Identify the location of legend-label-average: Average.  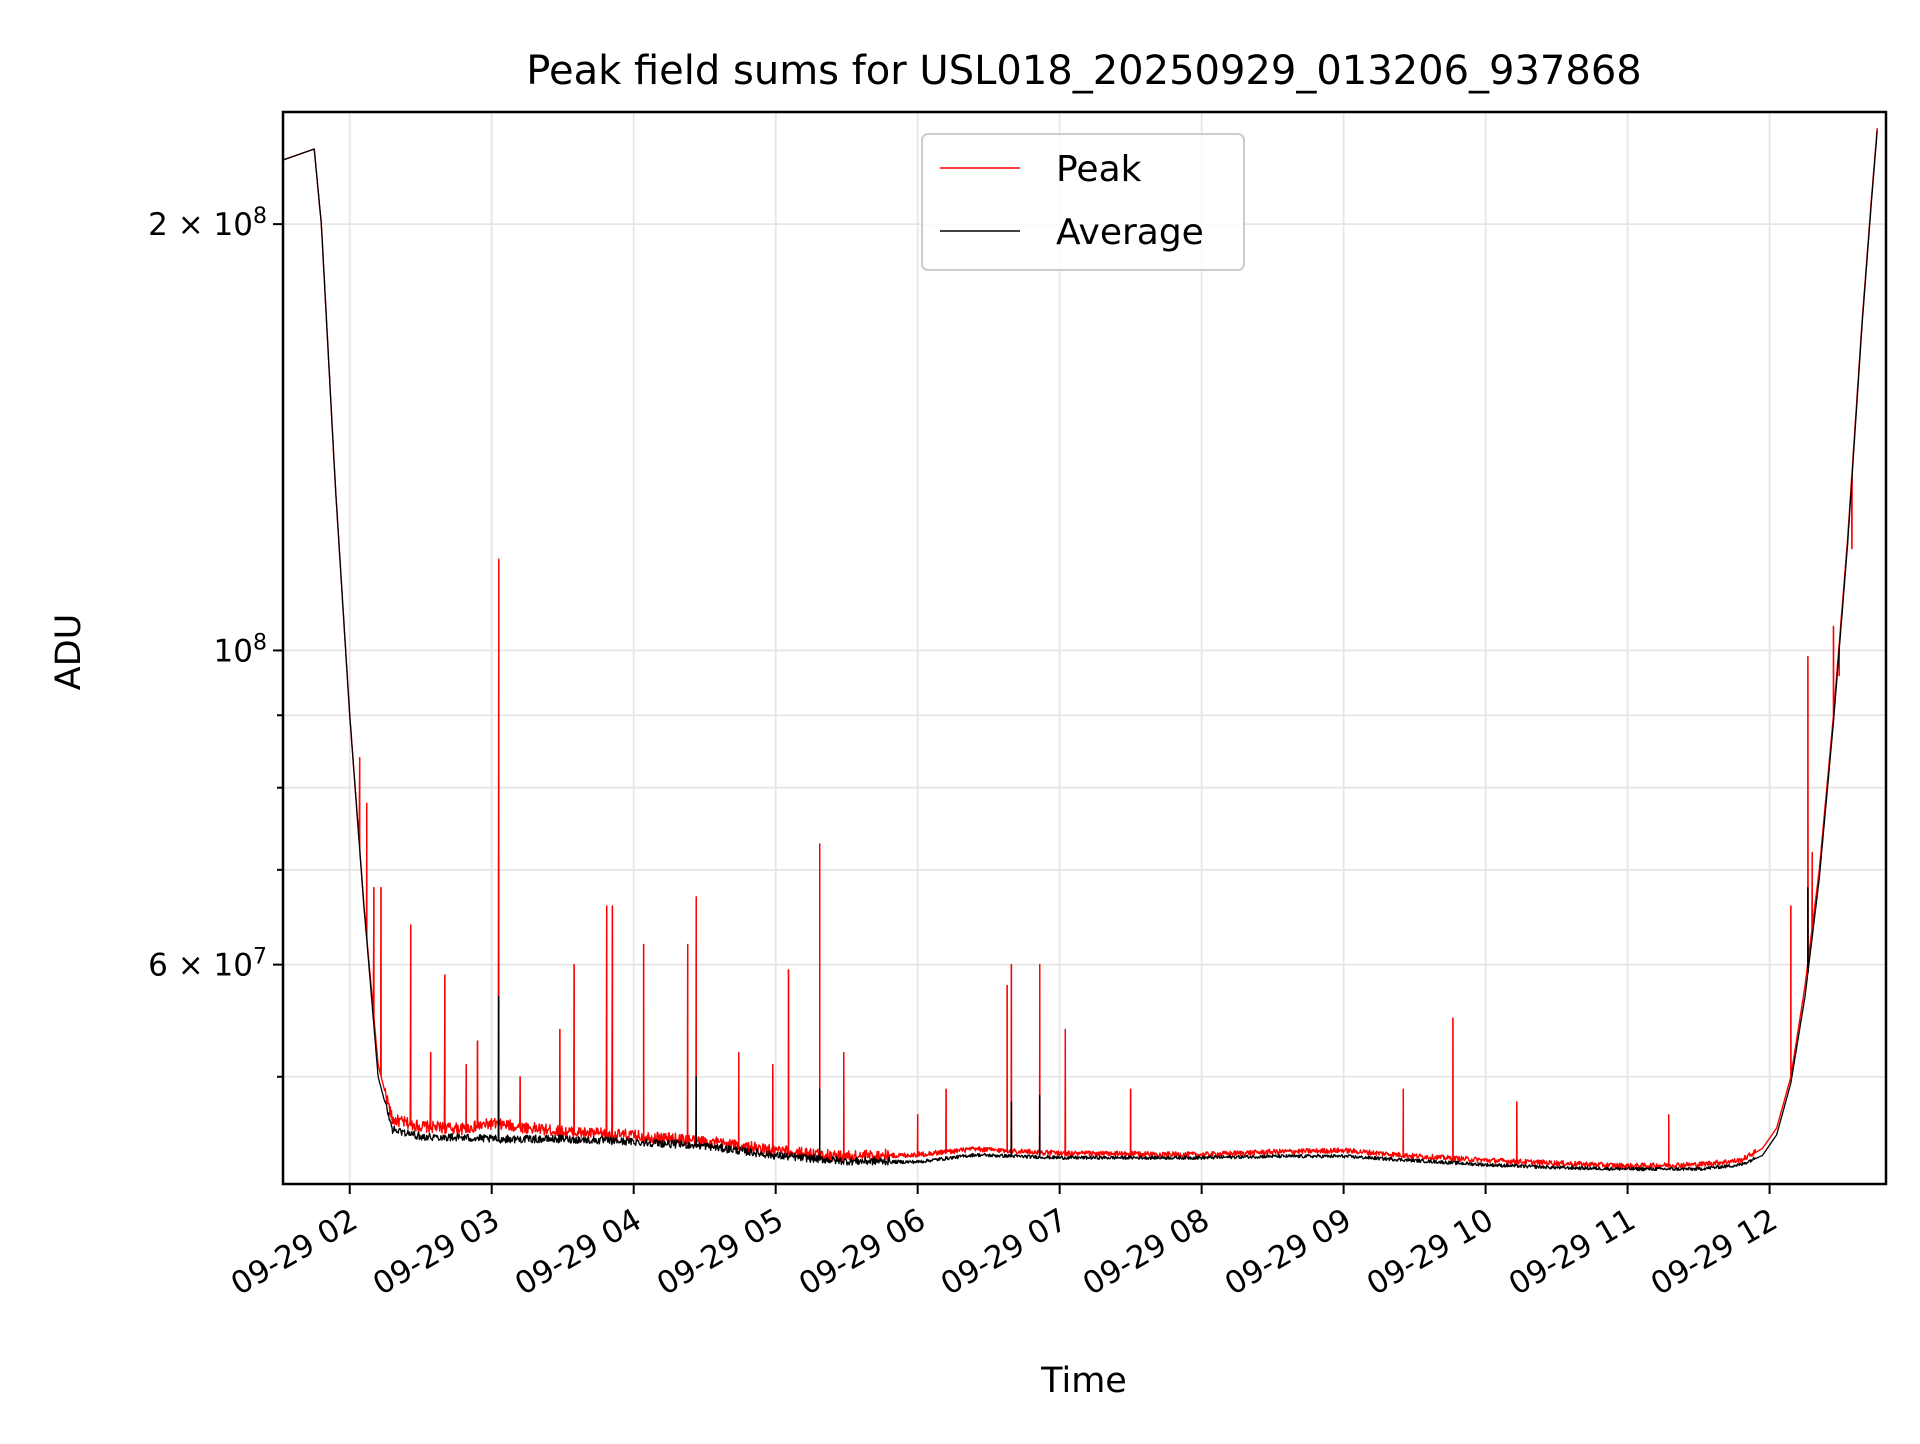
(1130, 232).